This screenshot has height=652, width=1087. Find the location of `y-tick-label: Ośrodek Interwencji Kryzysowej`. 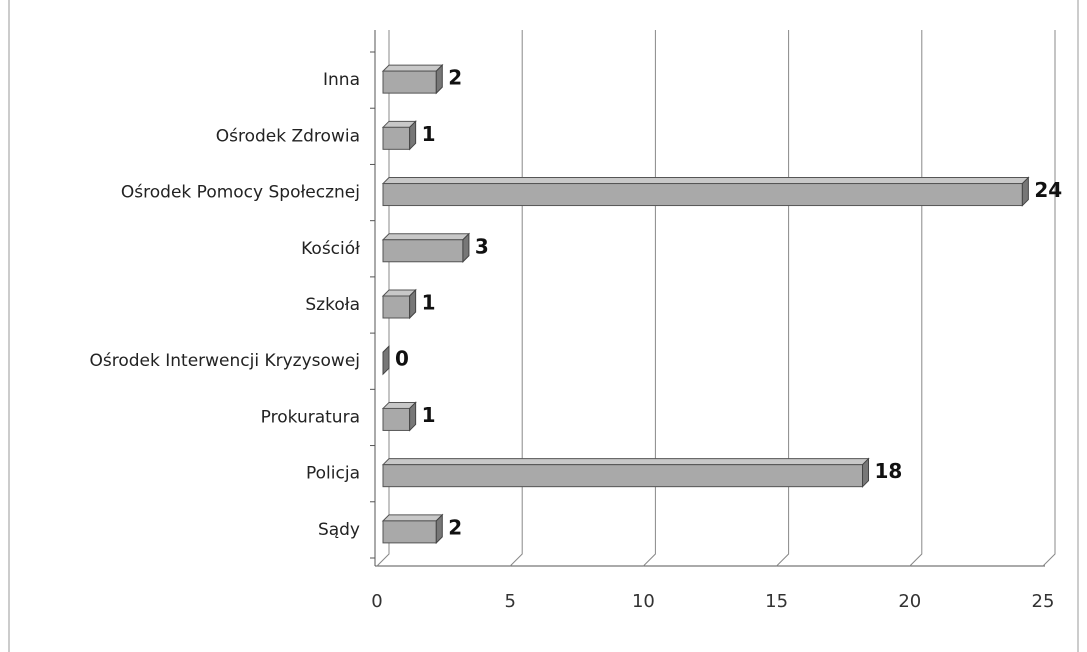

y-tick-label: Ośrodek Interwencji Kryzysowej is located at coordinates (224, 361).